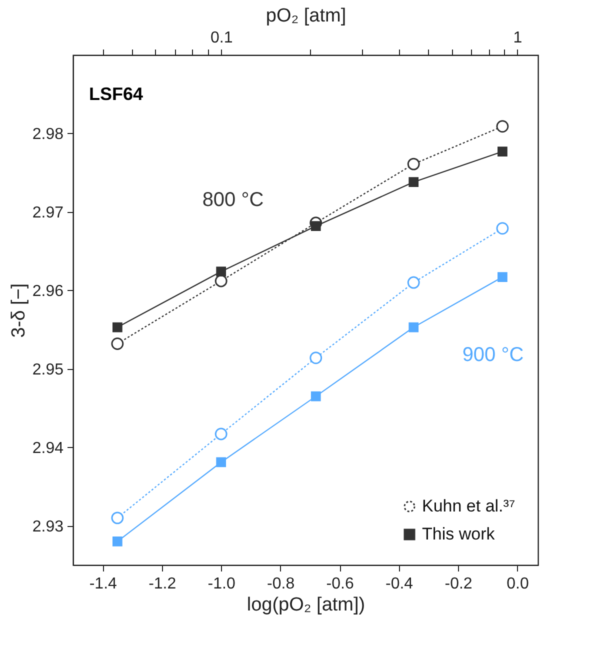  What do you see at coordinates (469, 506) in the screenshot?
I see `legend-label: Kuhn et al.³⁷` at bounding box center [469, 506].